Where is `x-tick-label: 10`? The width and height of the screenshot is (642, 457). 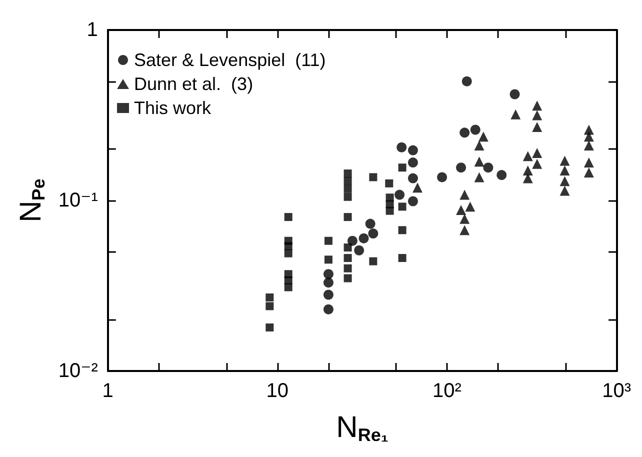 x-tick-label: 10 is located at coordinates (277, 391).